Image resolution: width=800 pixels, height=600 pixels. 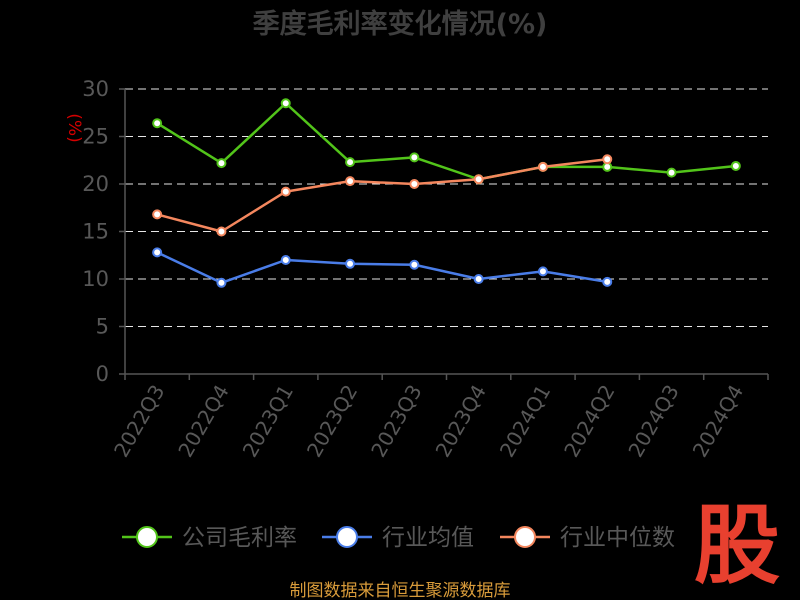 I want to click on y-tick-label-30: 30, so click(x=95, y=89).